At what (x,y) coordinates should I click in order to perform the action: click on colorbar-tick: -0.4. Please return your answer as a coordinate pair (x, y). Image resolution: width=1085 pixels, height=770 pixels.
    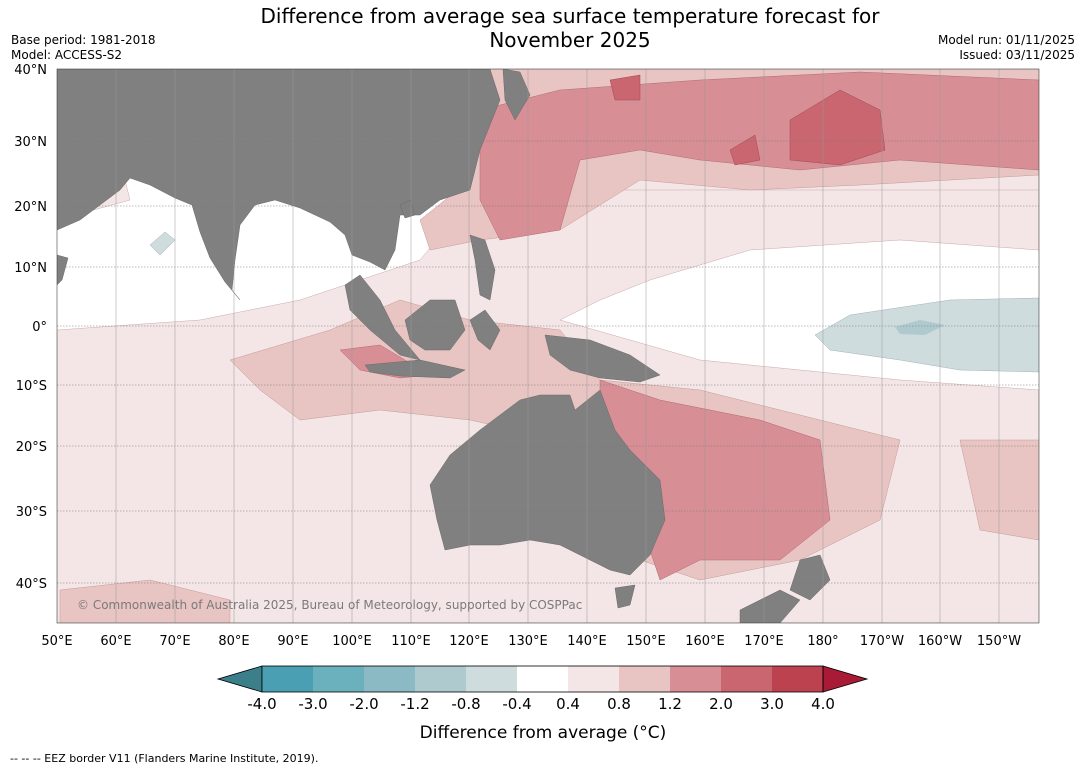
    Looking at the image, I should click on (516, 704).